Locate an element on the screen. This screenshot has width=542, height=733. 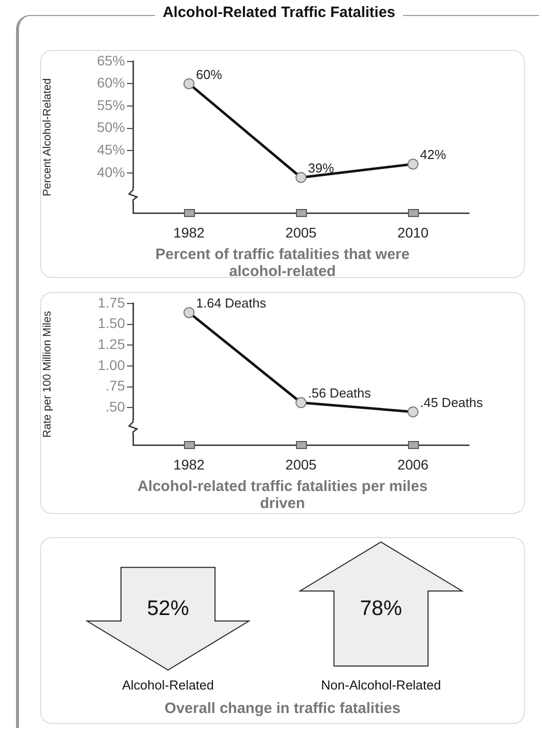
data-label: .45 Deaths is located at coordinates (452, 402).